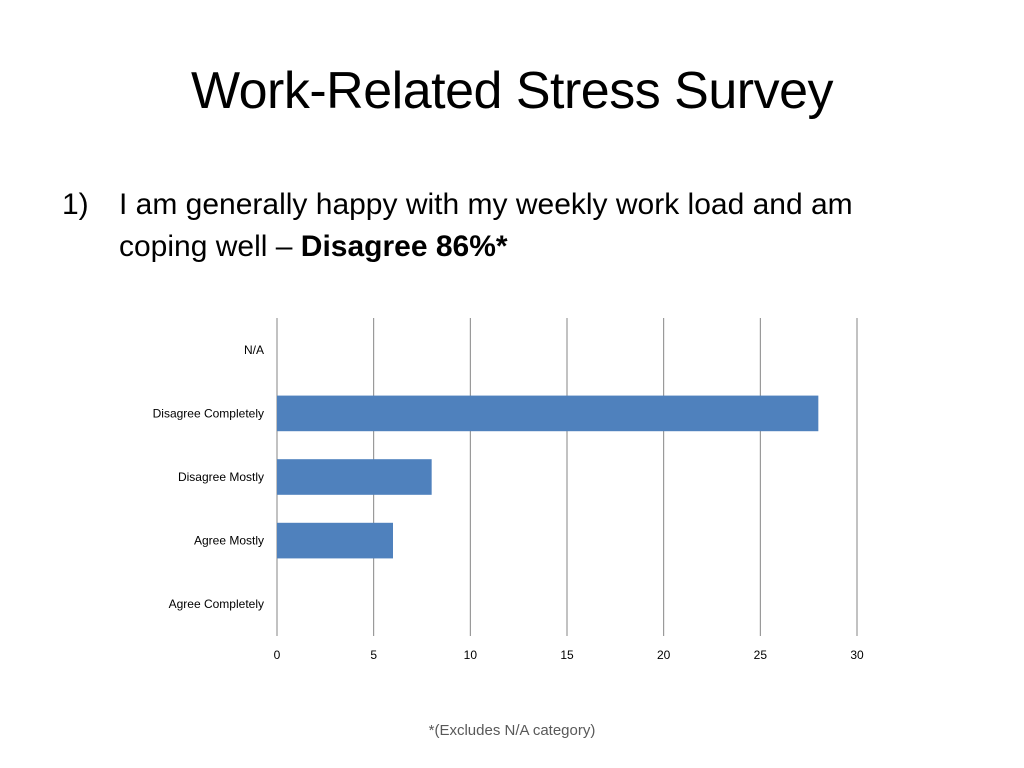 The width and height of the screenshot is (1024, 768). I want to click on x-tick-label: 20, so click(664, 655).